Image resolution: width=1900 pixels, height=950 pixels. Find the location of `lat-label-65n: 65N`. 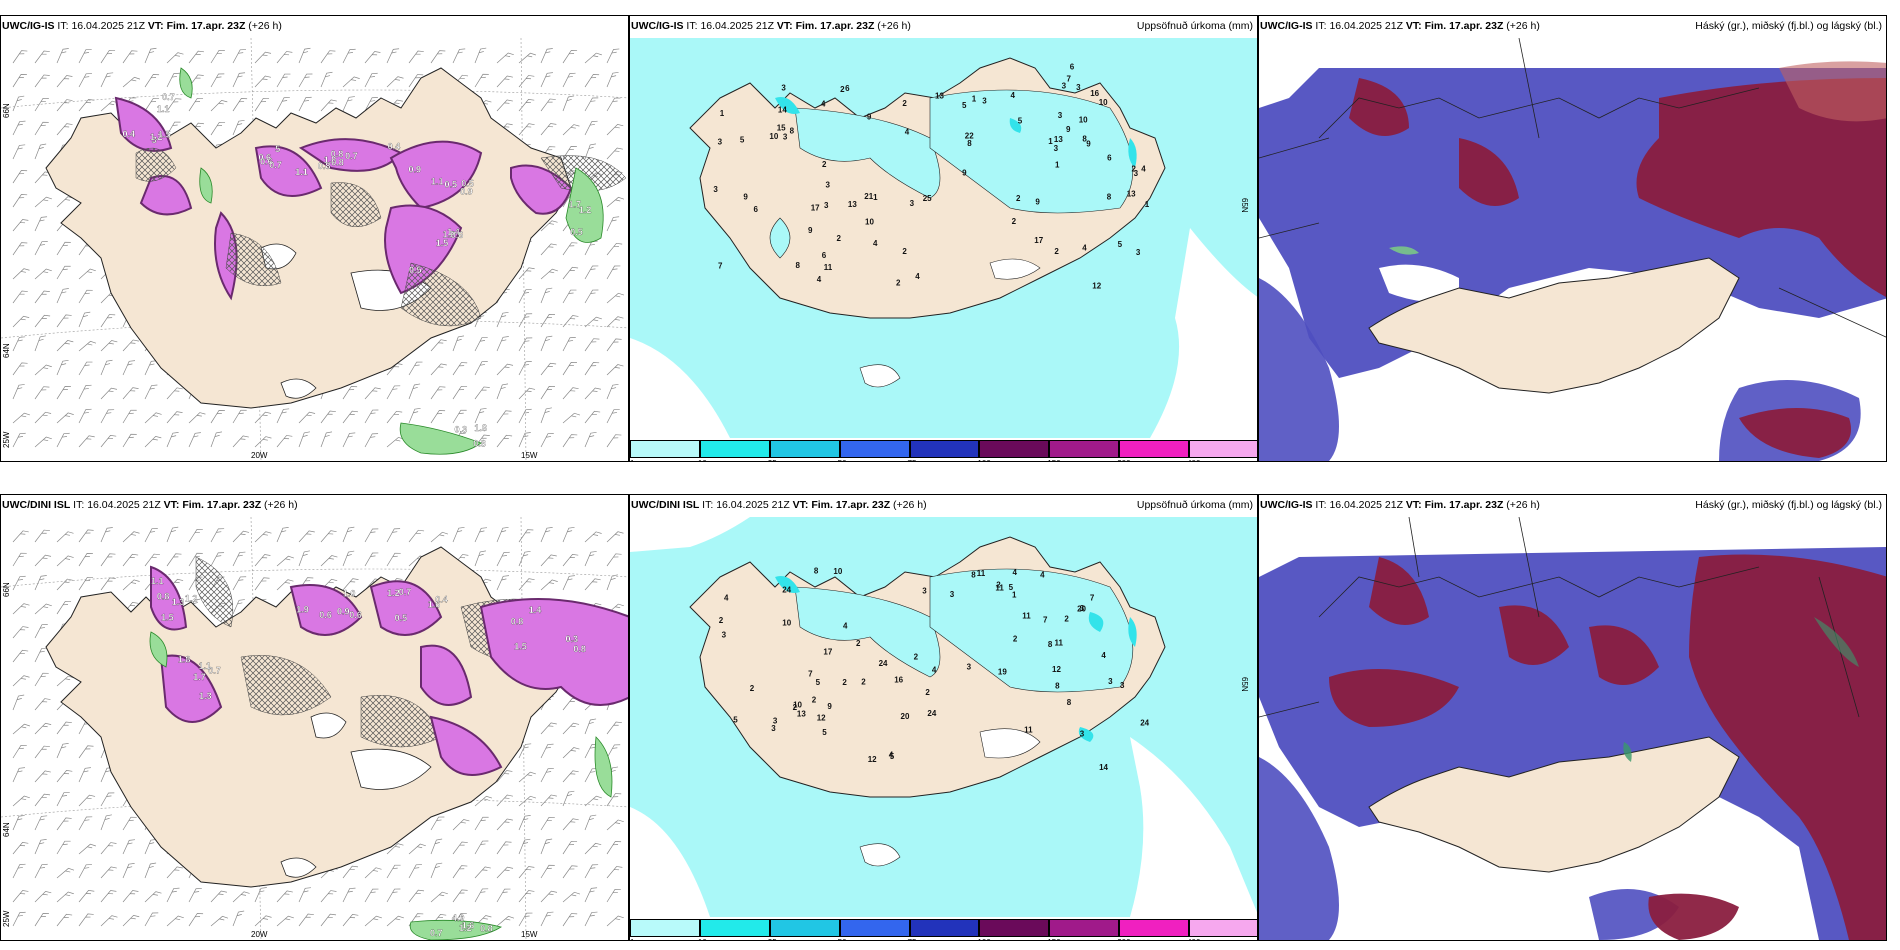

lat-label-65n: 65N is located at coordinates (1244, 684).